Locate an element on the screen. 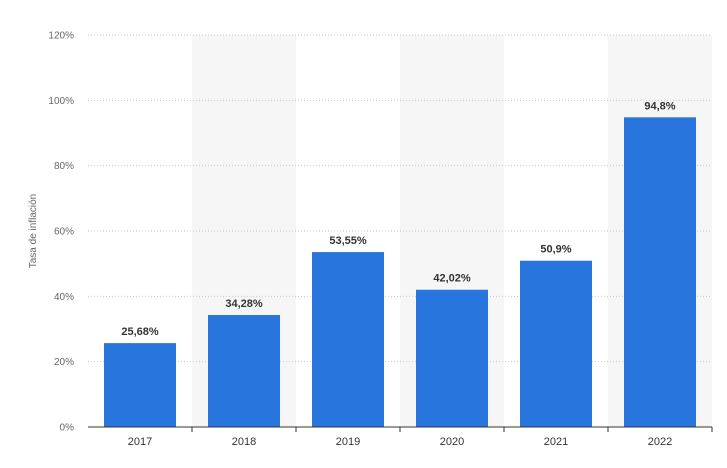  y-tick-label: 20% is located at coordinates (64, 362).